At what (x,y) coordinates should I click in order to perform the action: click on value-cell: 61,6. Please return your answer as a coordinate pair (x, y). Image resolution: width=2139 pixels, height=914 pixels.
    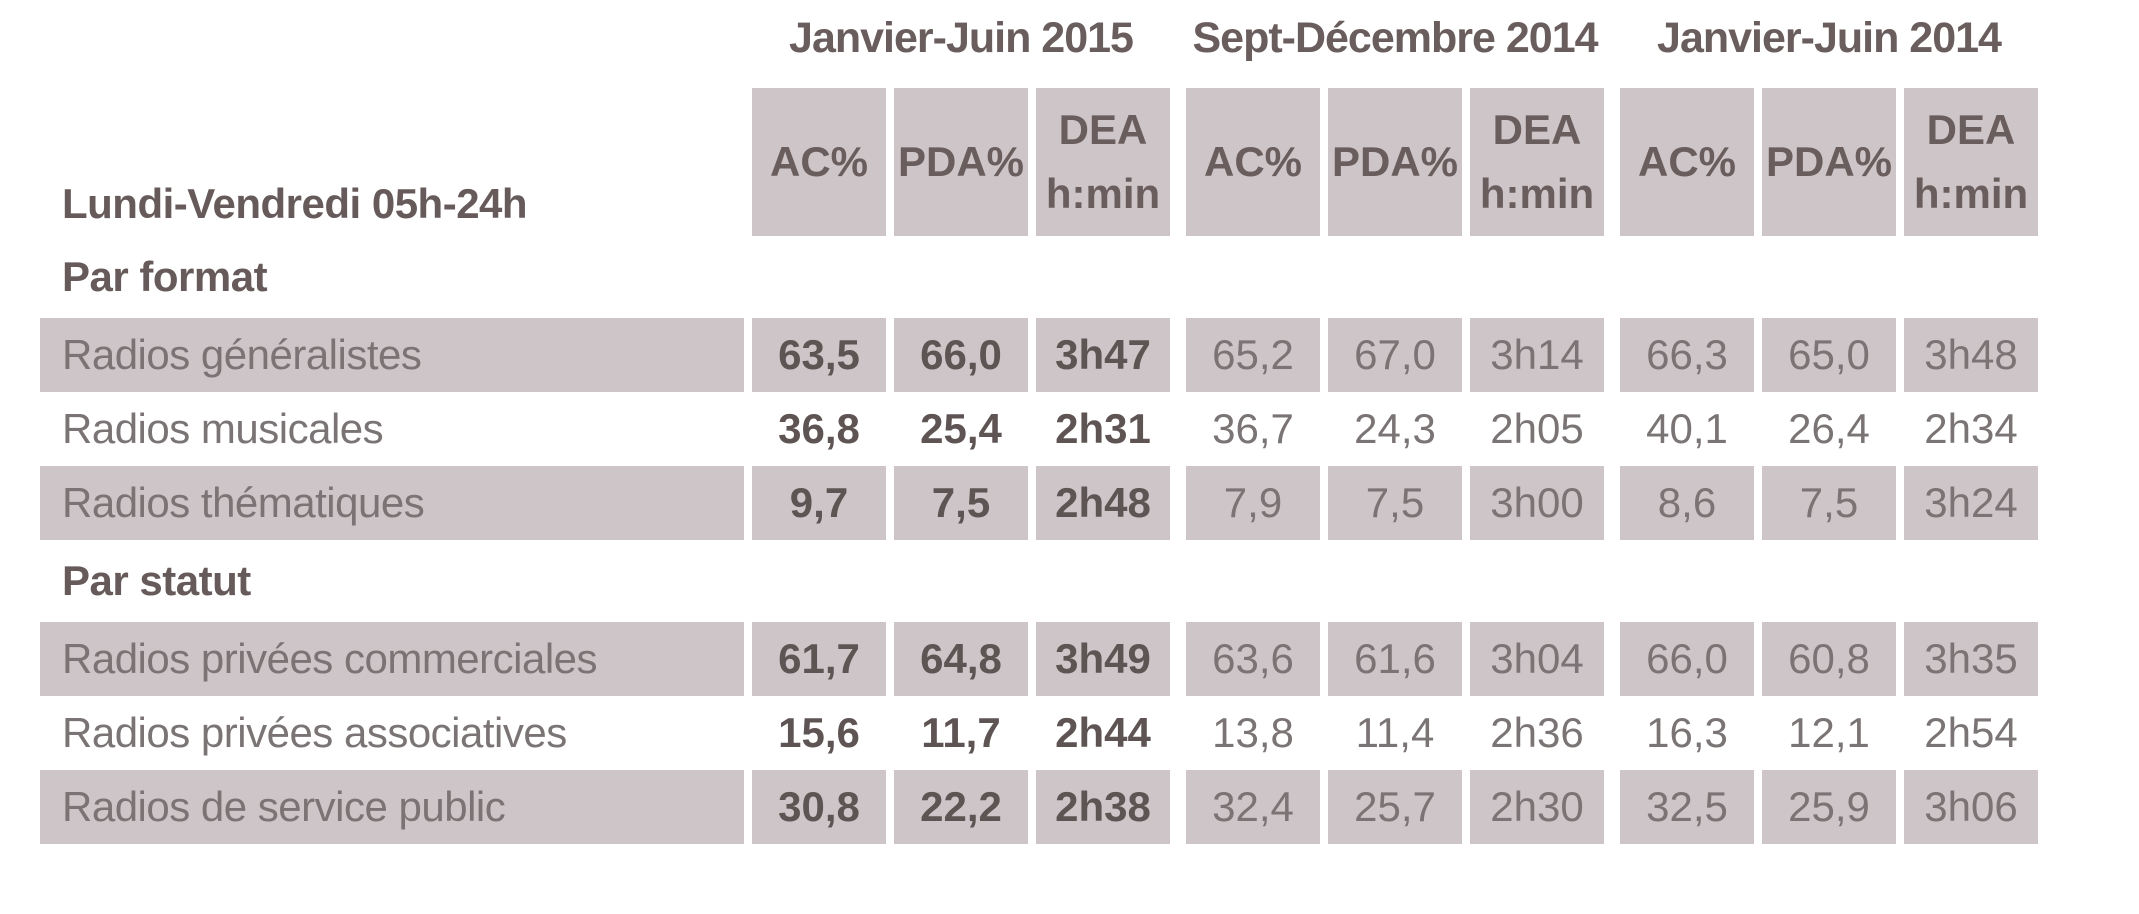
    Looking at the image, I should click on (1395, 659).